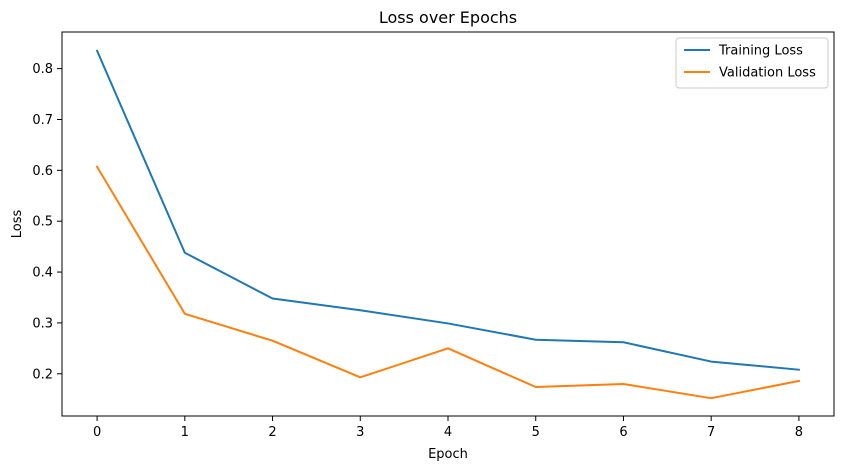 The image size is (846, 470). Describe the element at coordinates (42, 273) in the screenshot. I see `y-tick-label: 0.4` at that location.